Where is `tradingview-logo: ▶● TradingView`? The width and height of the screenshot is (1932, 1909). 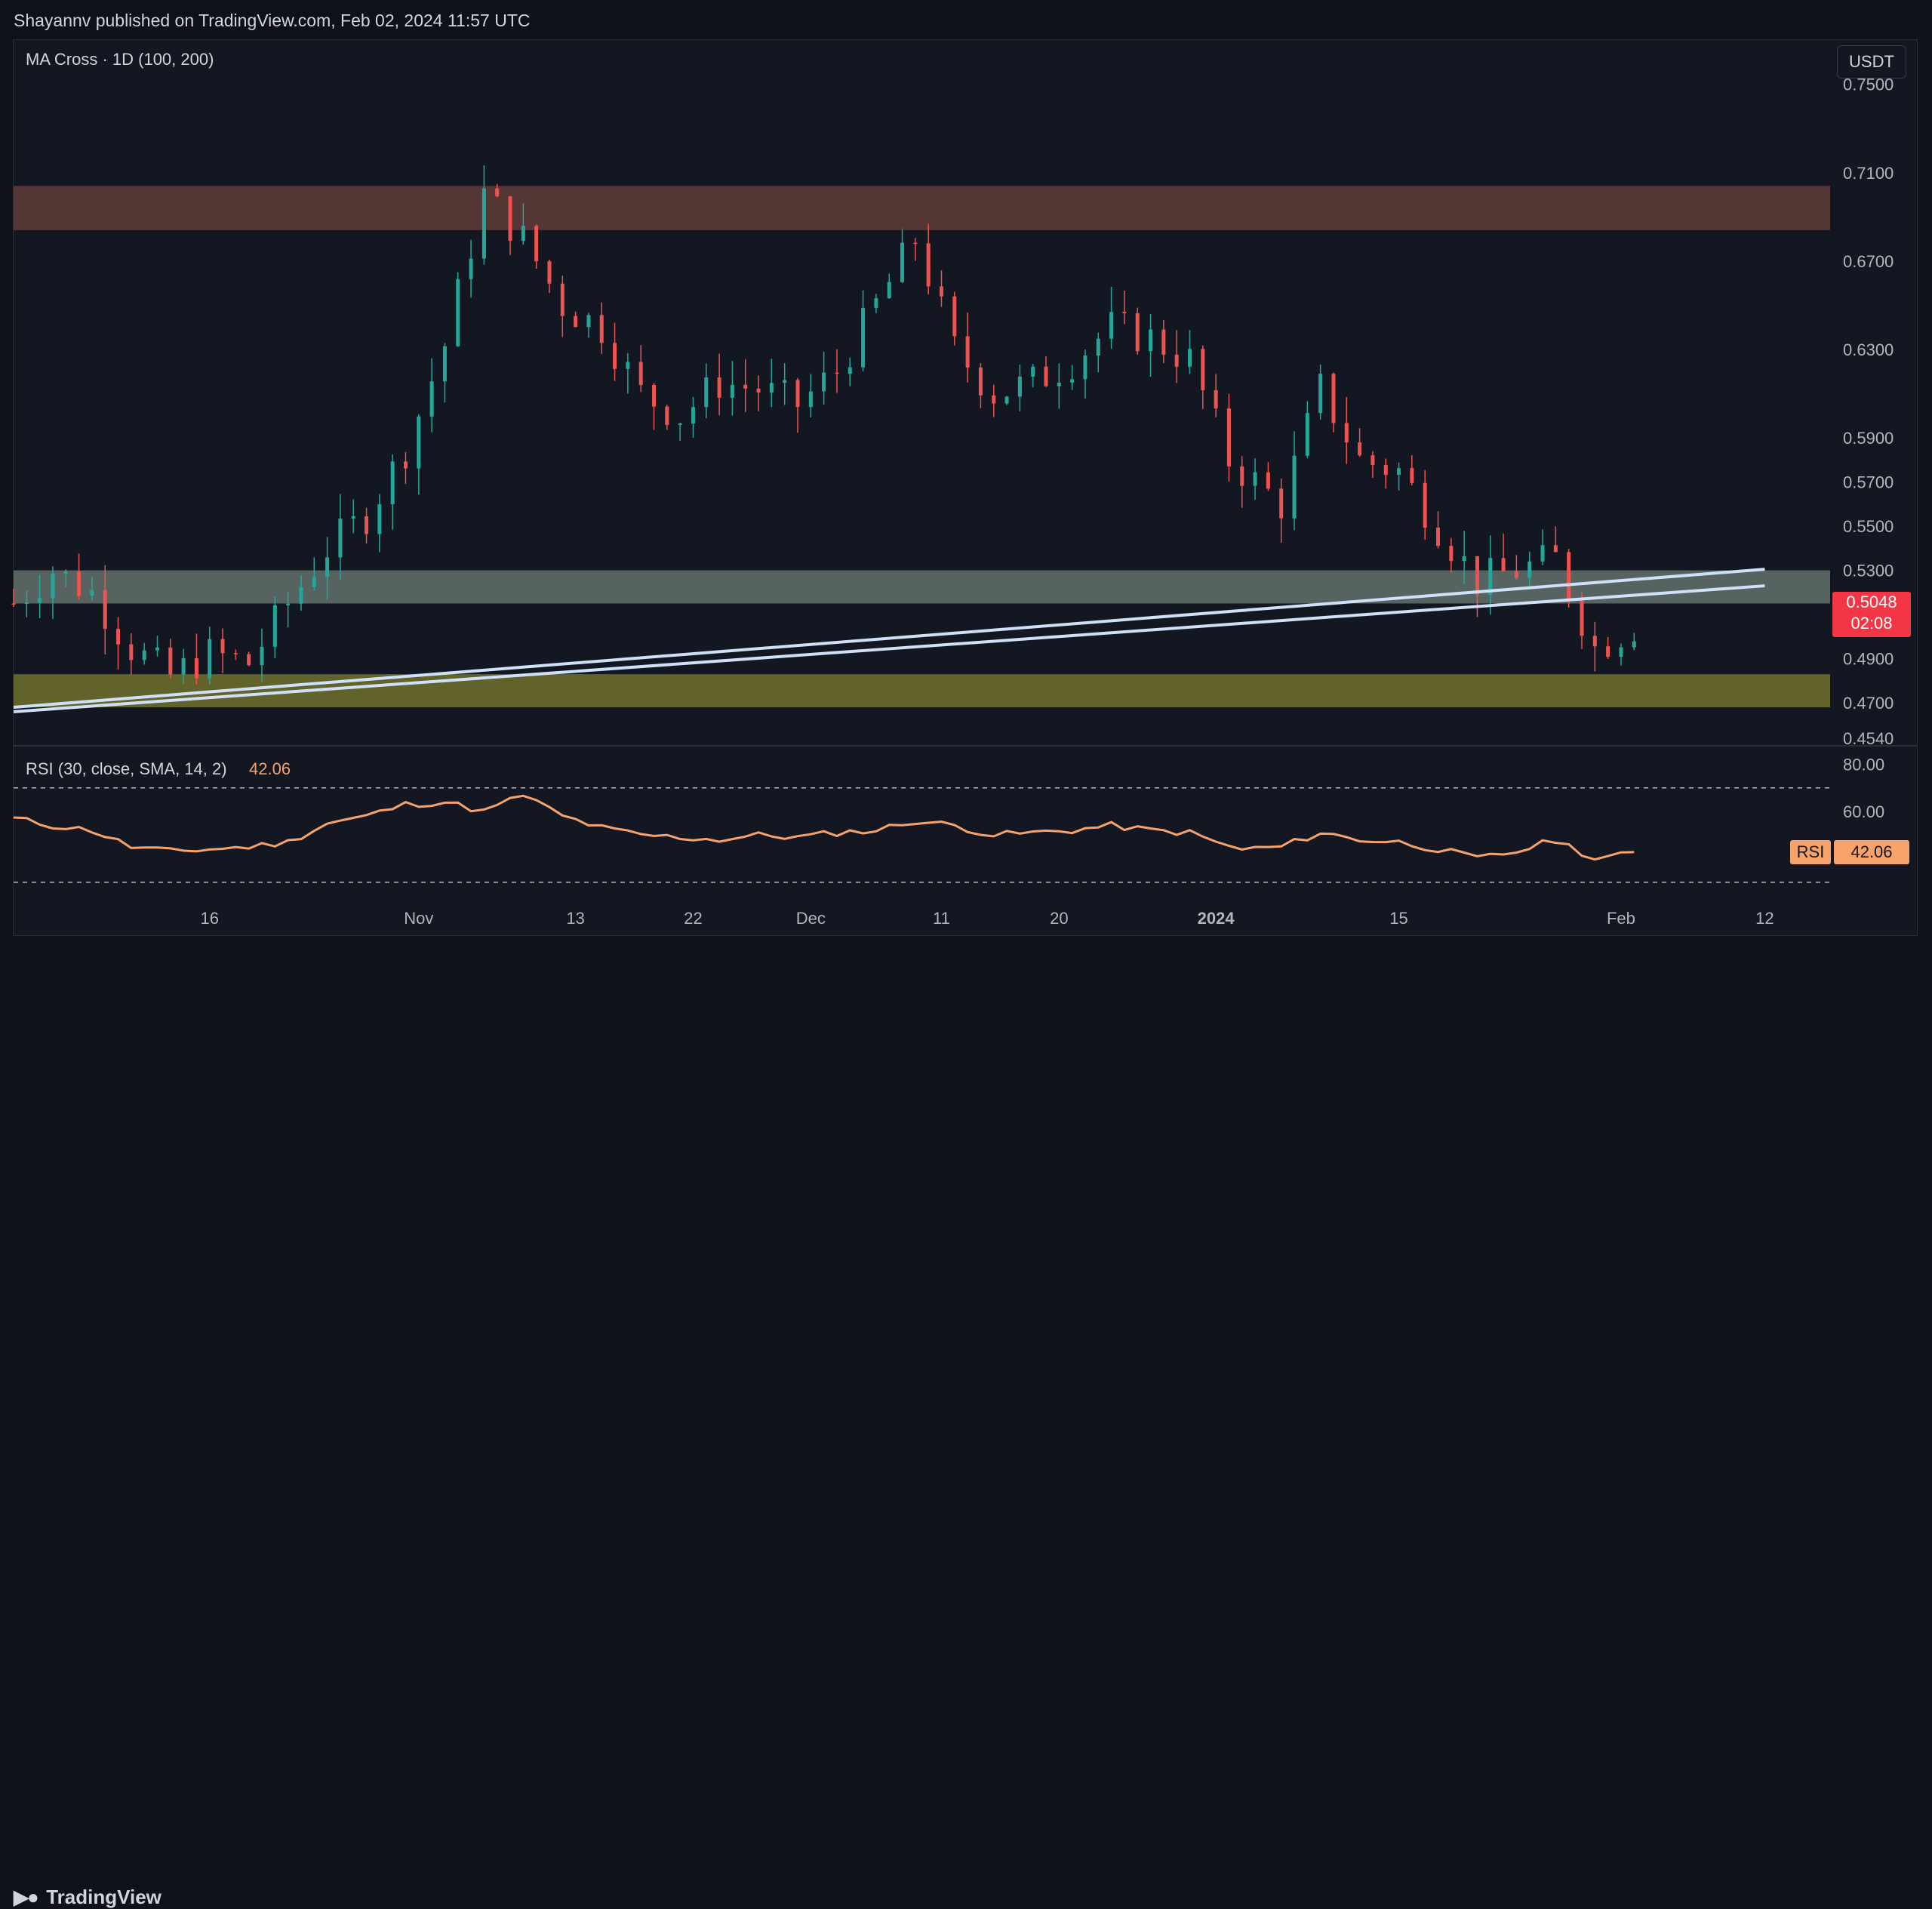
tradingview-logo: ▶● TradingView is located at coordinates (88, 1898).